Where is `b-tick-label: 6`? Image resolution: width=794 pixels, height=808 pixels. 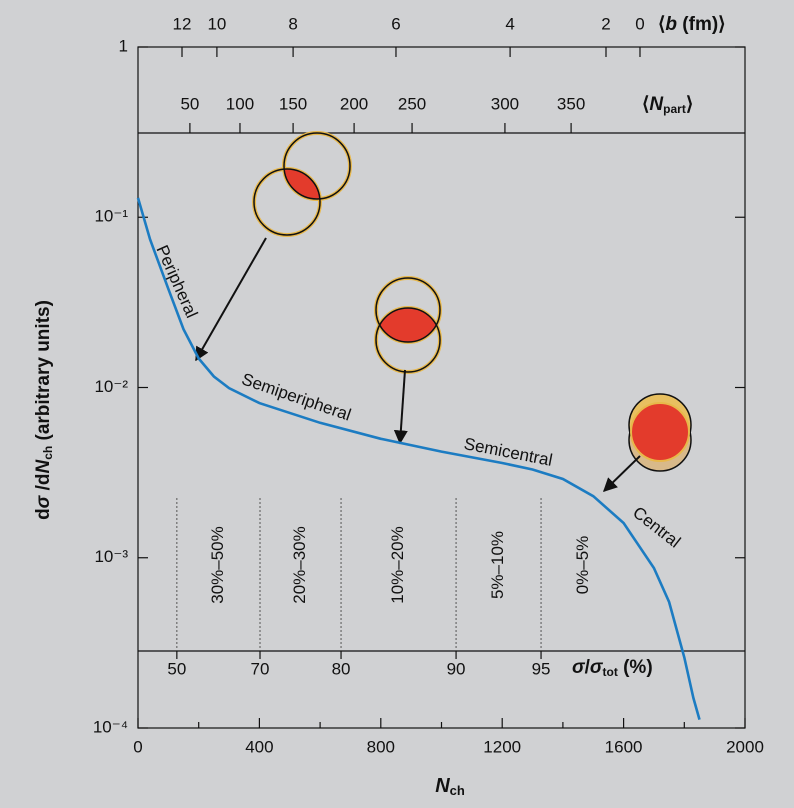 b-tick-label: 6 is located at coordinates (395, 23).